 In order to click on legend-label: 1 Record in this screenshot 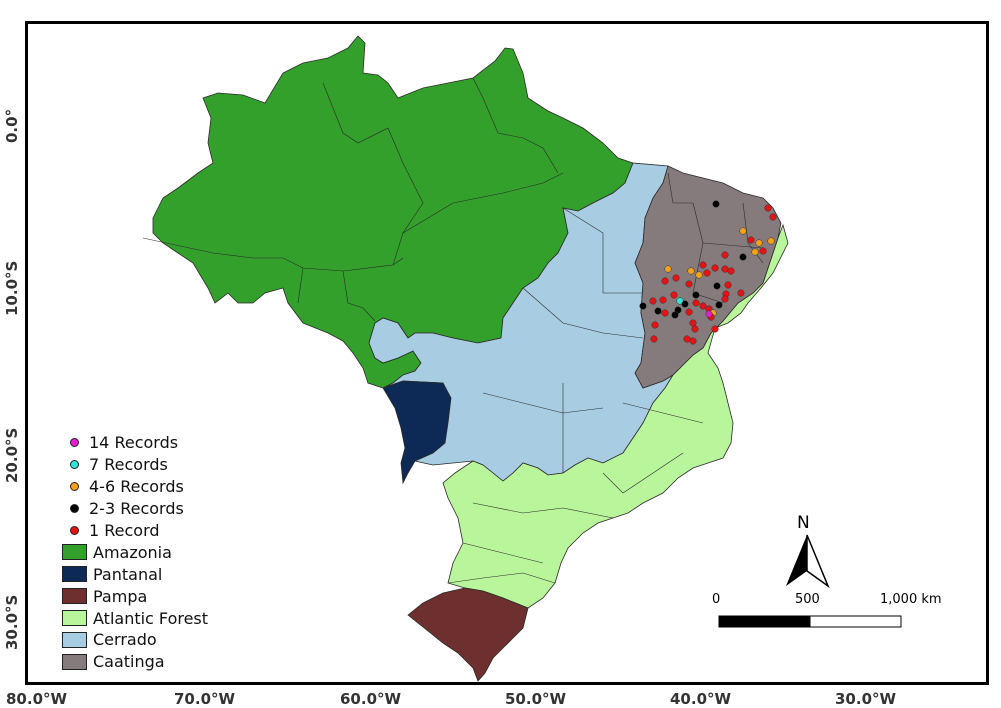, I will do `click(124, 530)`.